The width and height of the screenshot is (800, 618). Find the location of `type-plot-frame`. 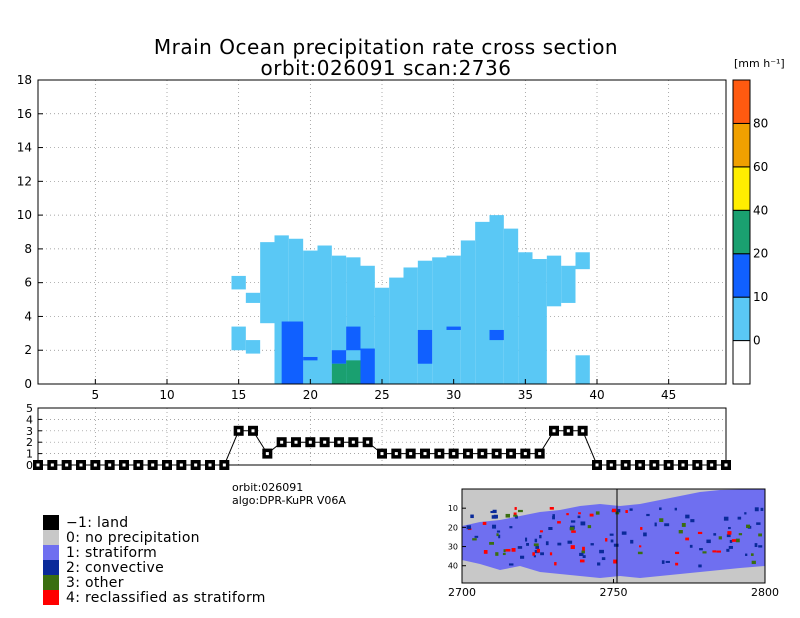

type-plot-frame is located at coordinates (382, 436).